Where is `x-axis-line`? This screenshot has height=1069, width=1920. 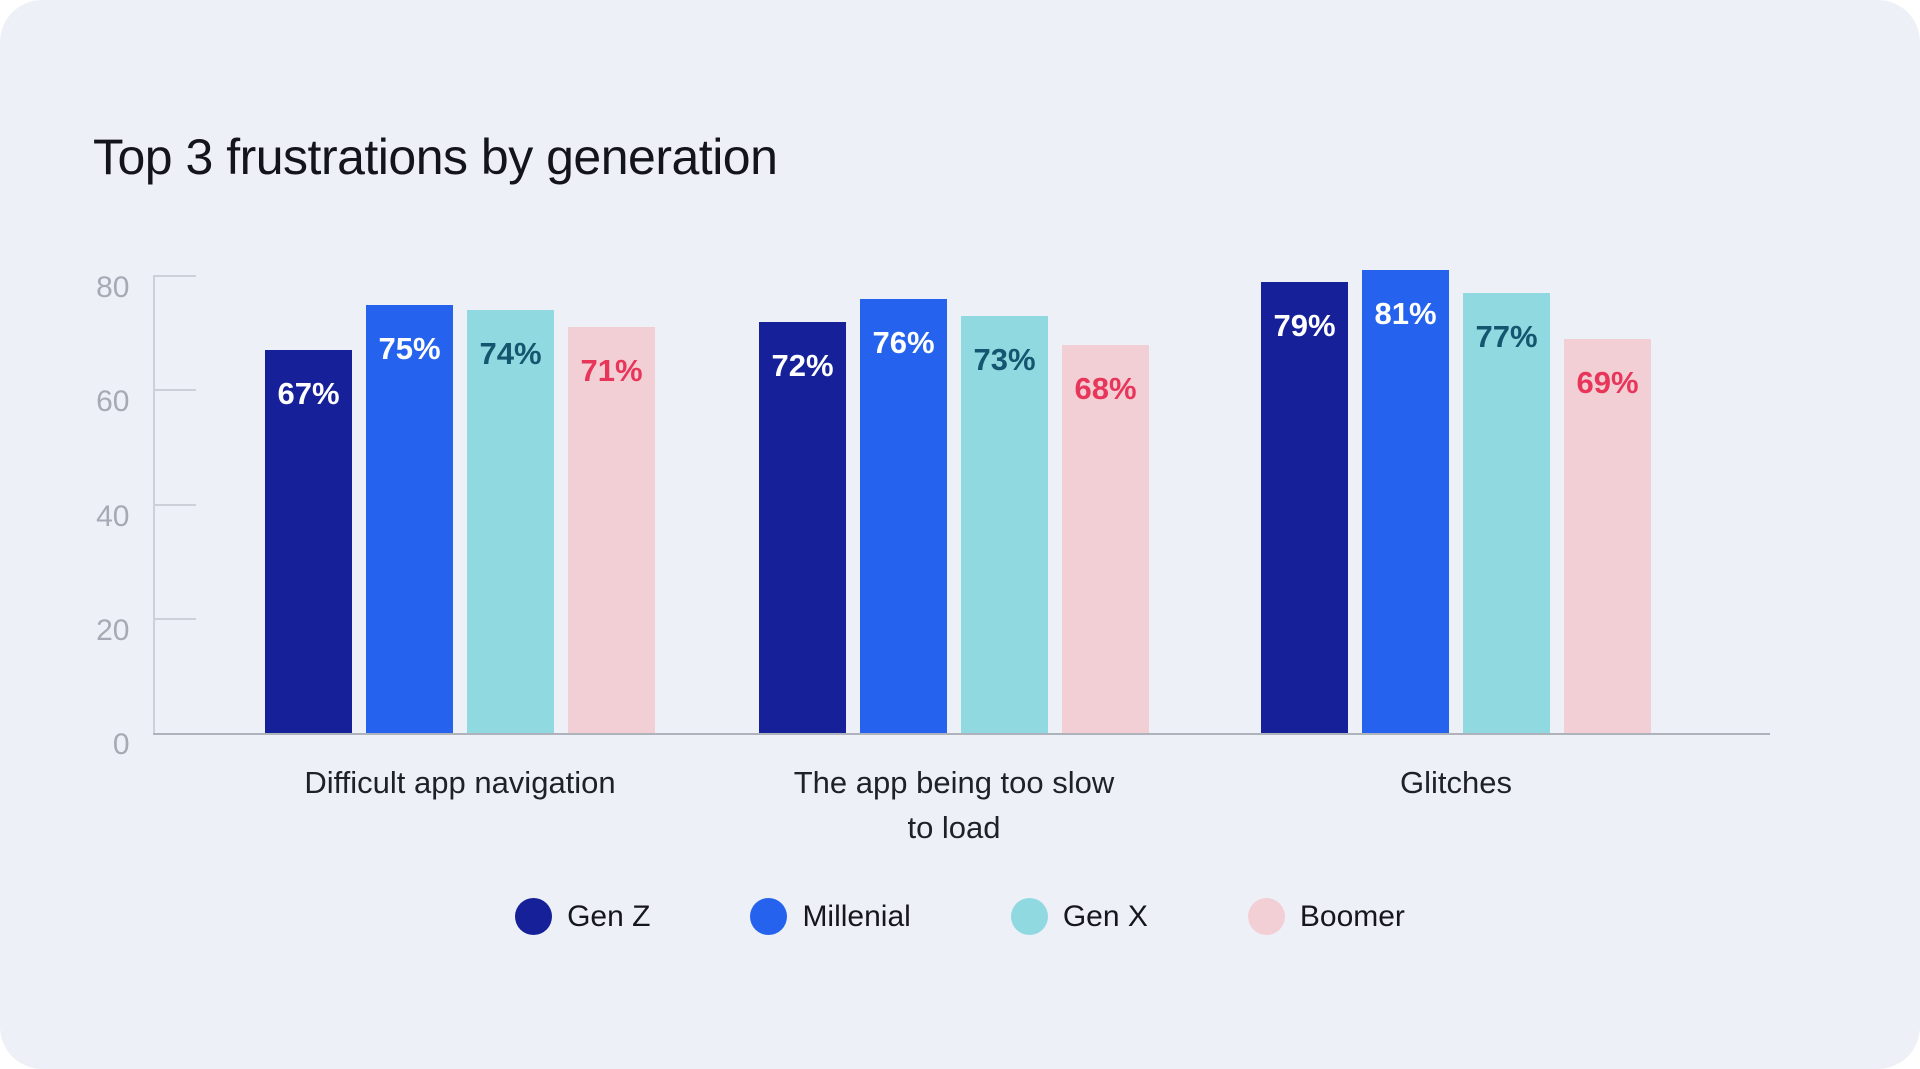
x-axis-line is located at coordinates (961, 734).